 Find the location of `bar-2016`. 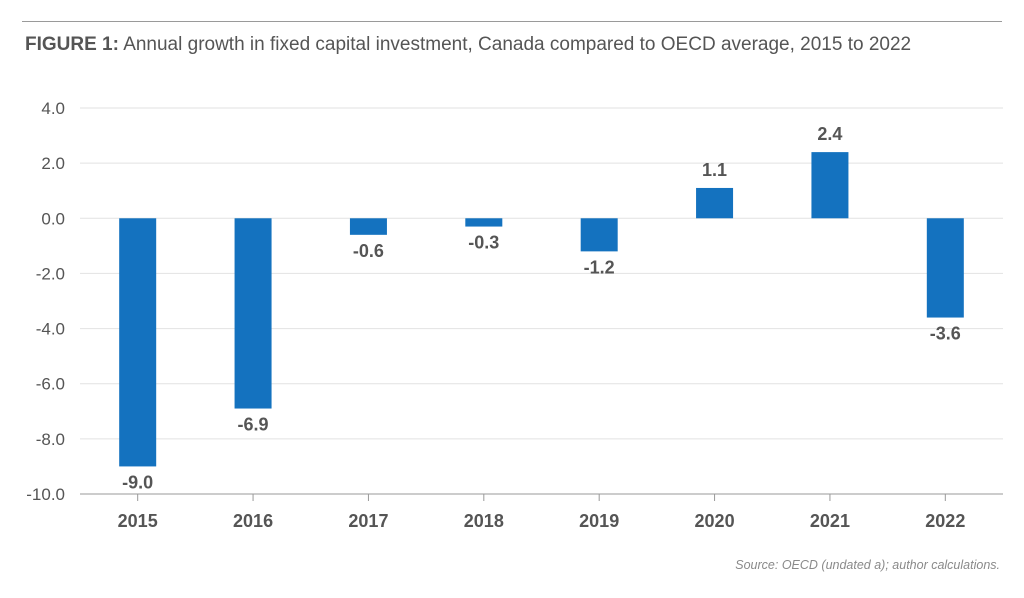

bar-2016 is located at coordinates (253, 313).